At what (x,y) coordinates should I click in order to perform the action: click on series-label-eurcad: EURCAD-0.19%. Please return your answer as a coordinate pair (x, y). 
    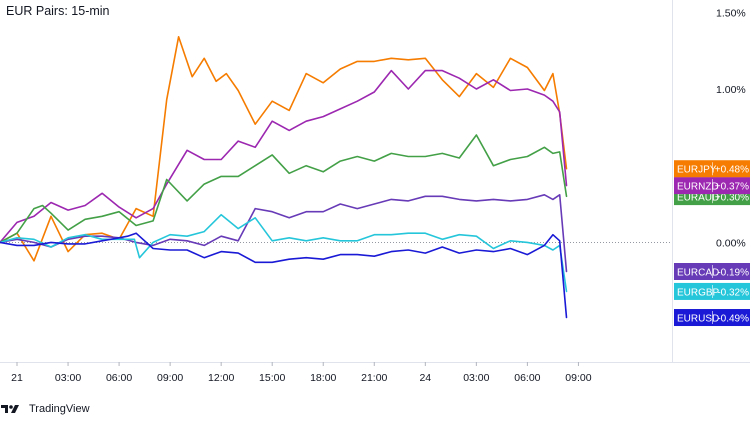
    Looking at the image, I should click on (712, 271).